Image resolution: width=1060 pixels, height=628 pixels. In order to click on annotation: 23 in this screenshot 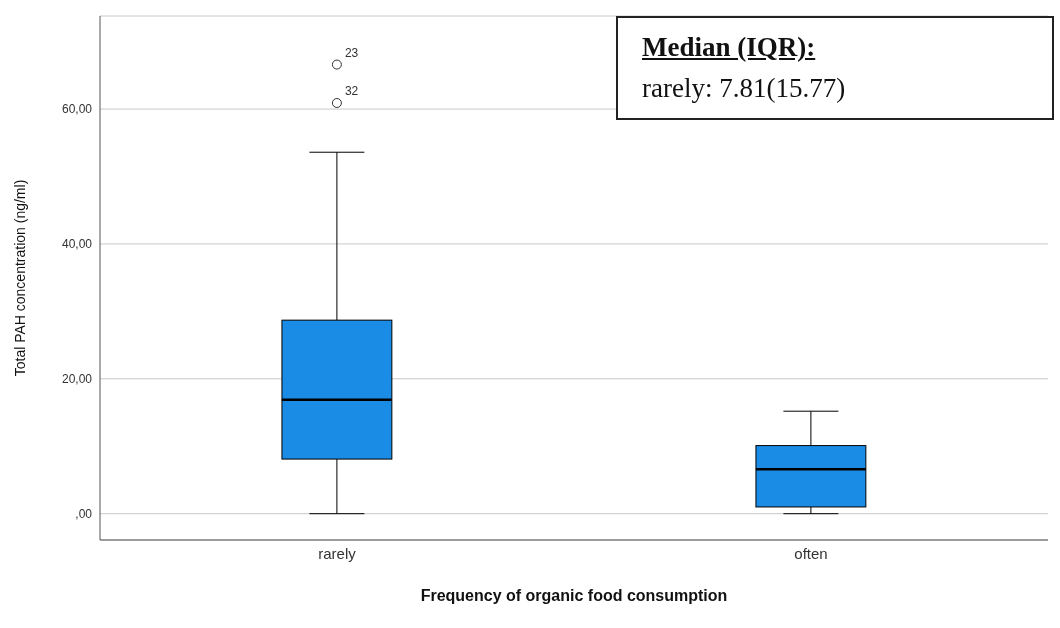, I will do `click(351, 52)`.